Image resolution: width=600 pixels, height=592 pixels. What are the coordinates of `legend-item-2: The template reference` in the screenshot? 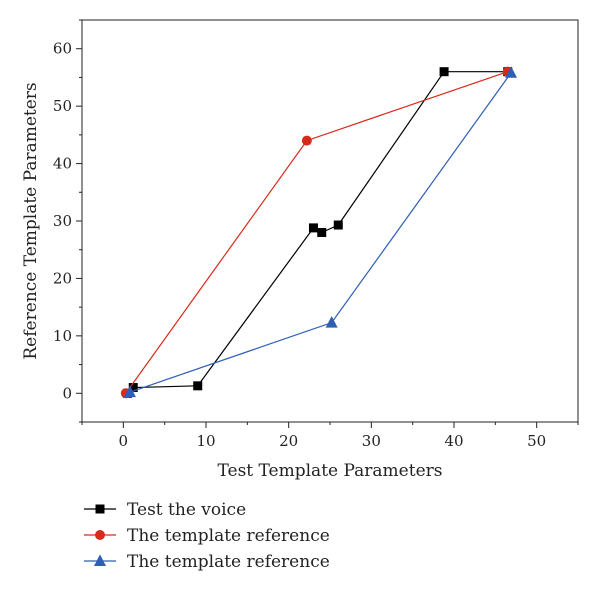 It's located at (207, 536).